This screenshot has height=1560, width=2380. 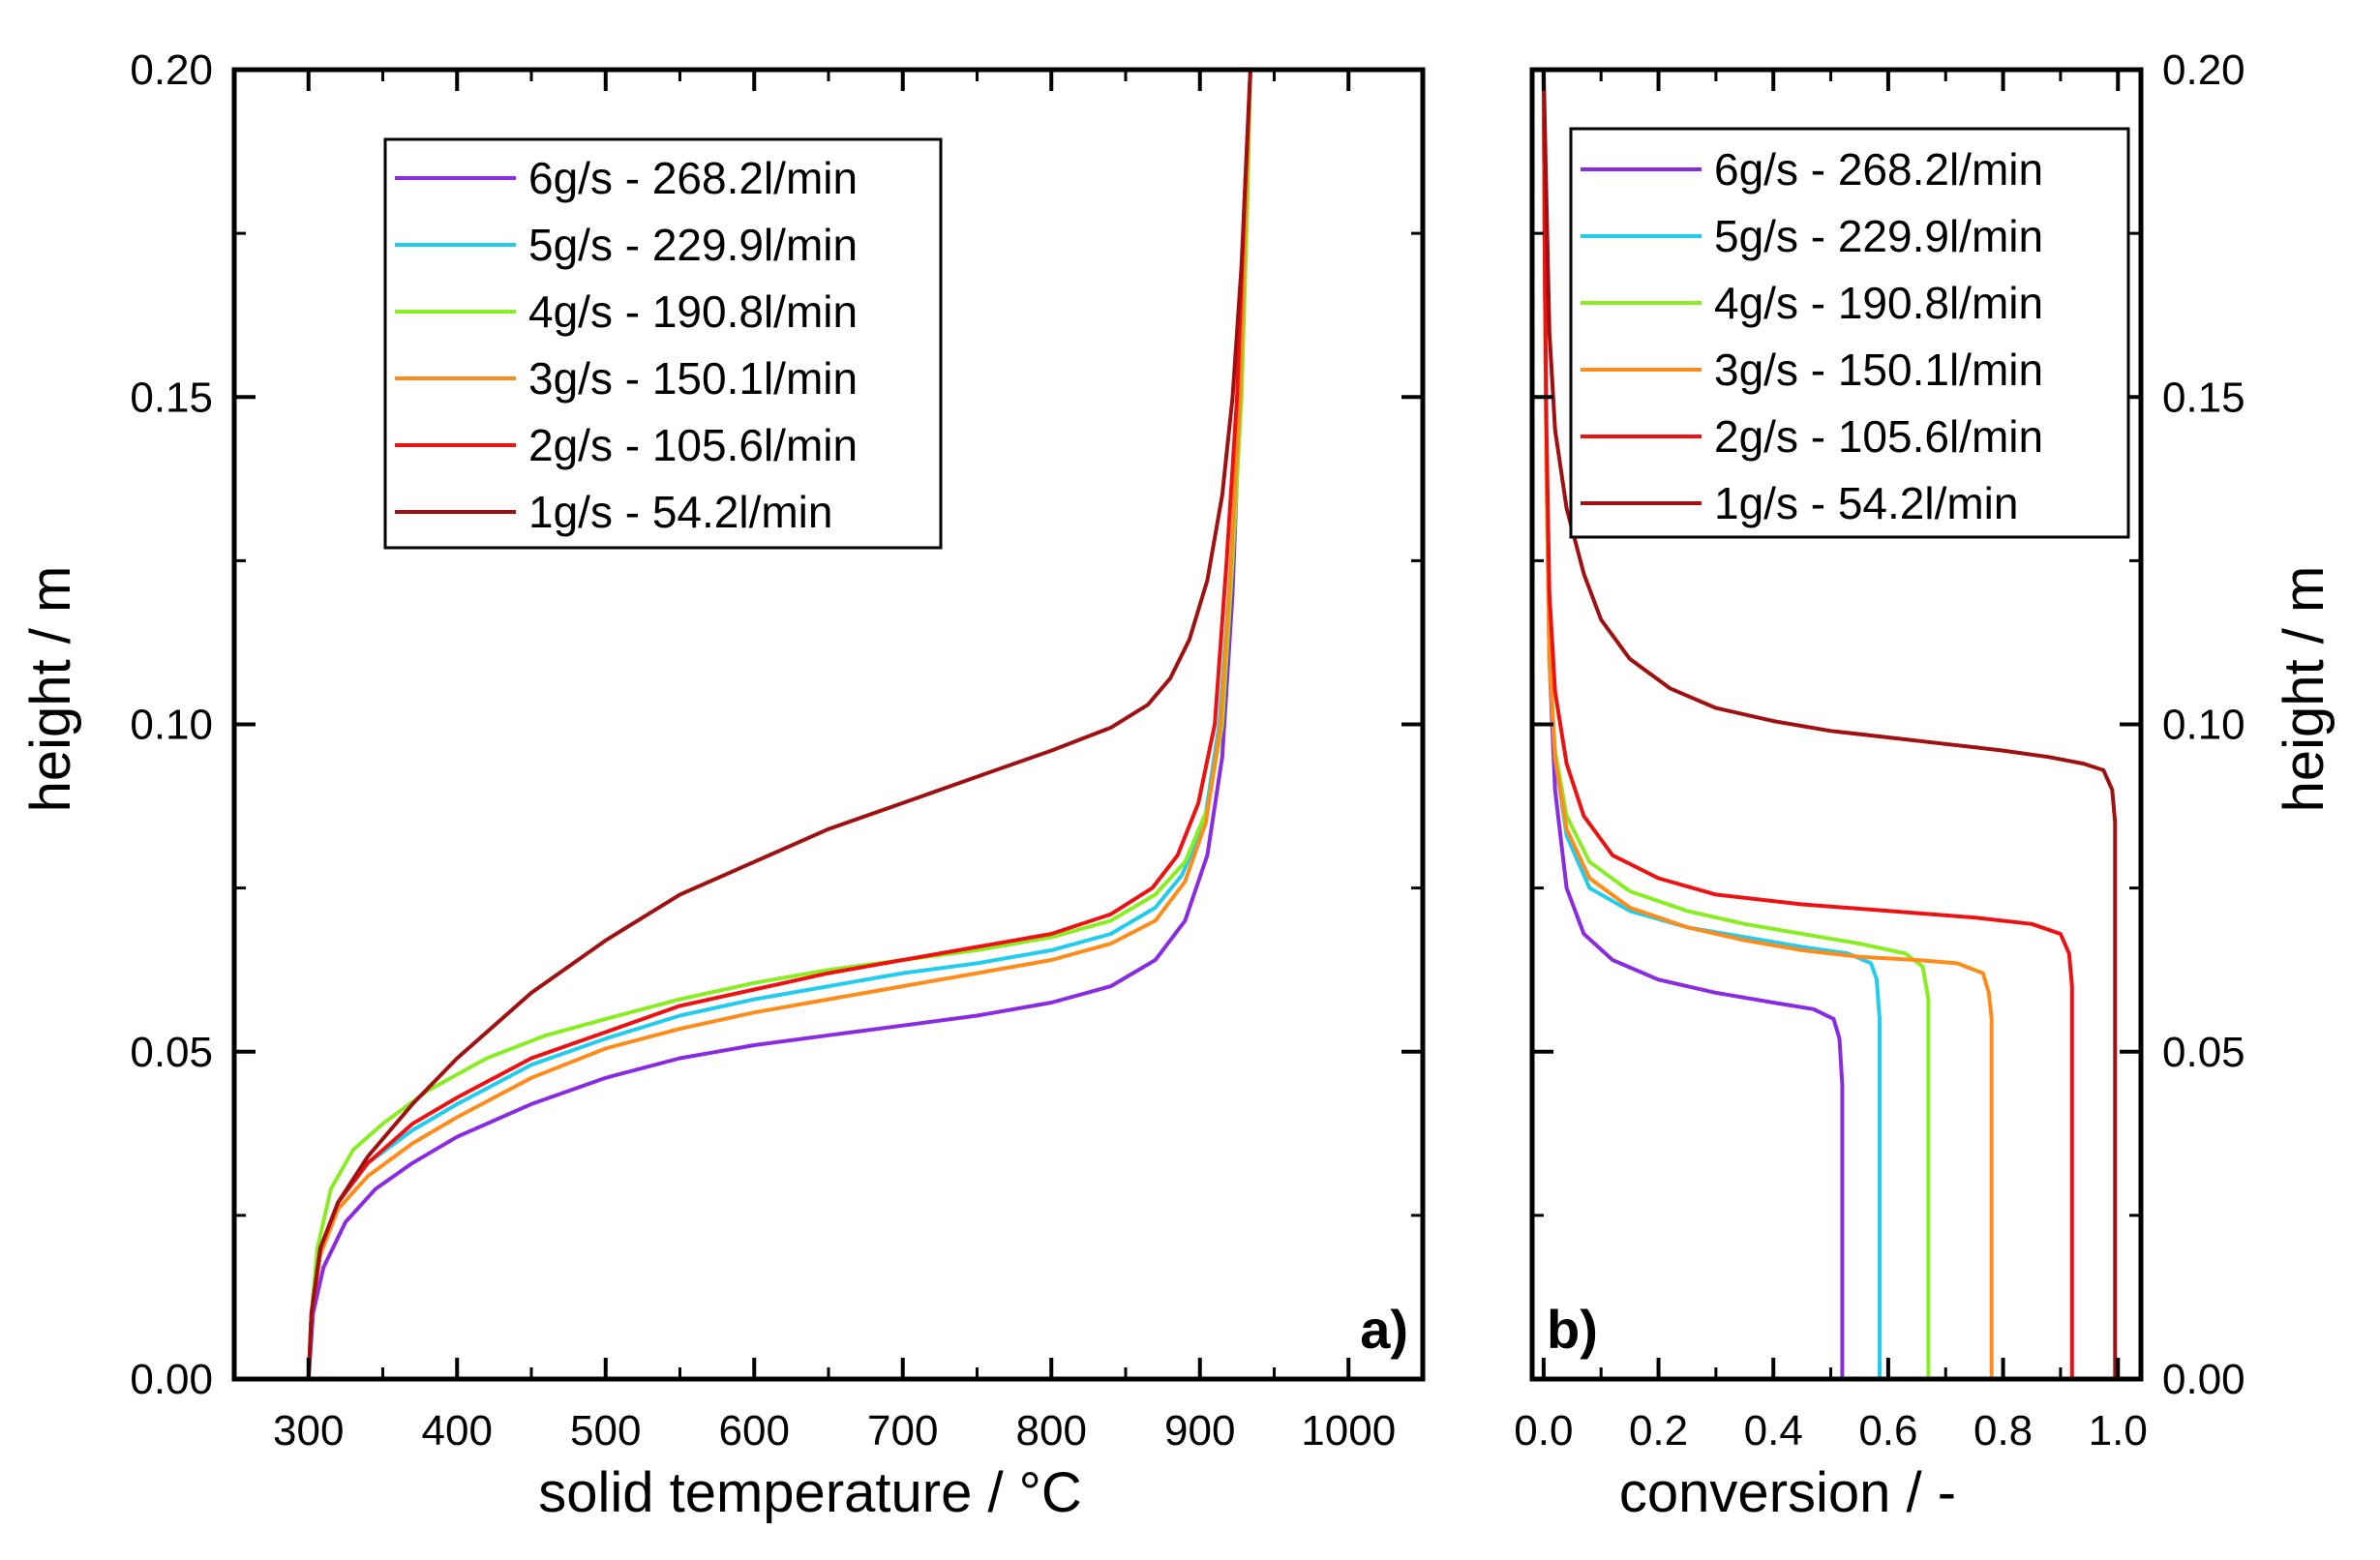 What do you see at coordinates (693, 312) in the screenshot?
I see `panel-a-legend-label-3: 4g/s - 190.8l/min` at bounding box center [693, 312].